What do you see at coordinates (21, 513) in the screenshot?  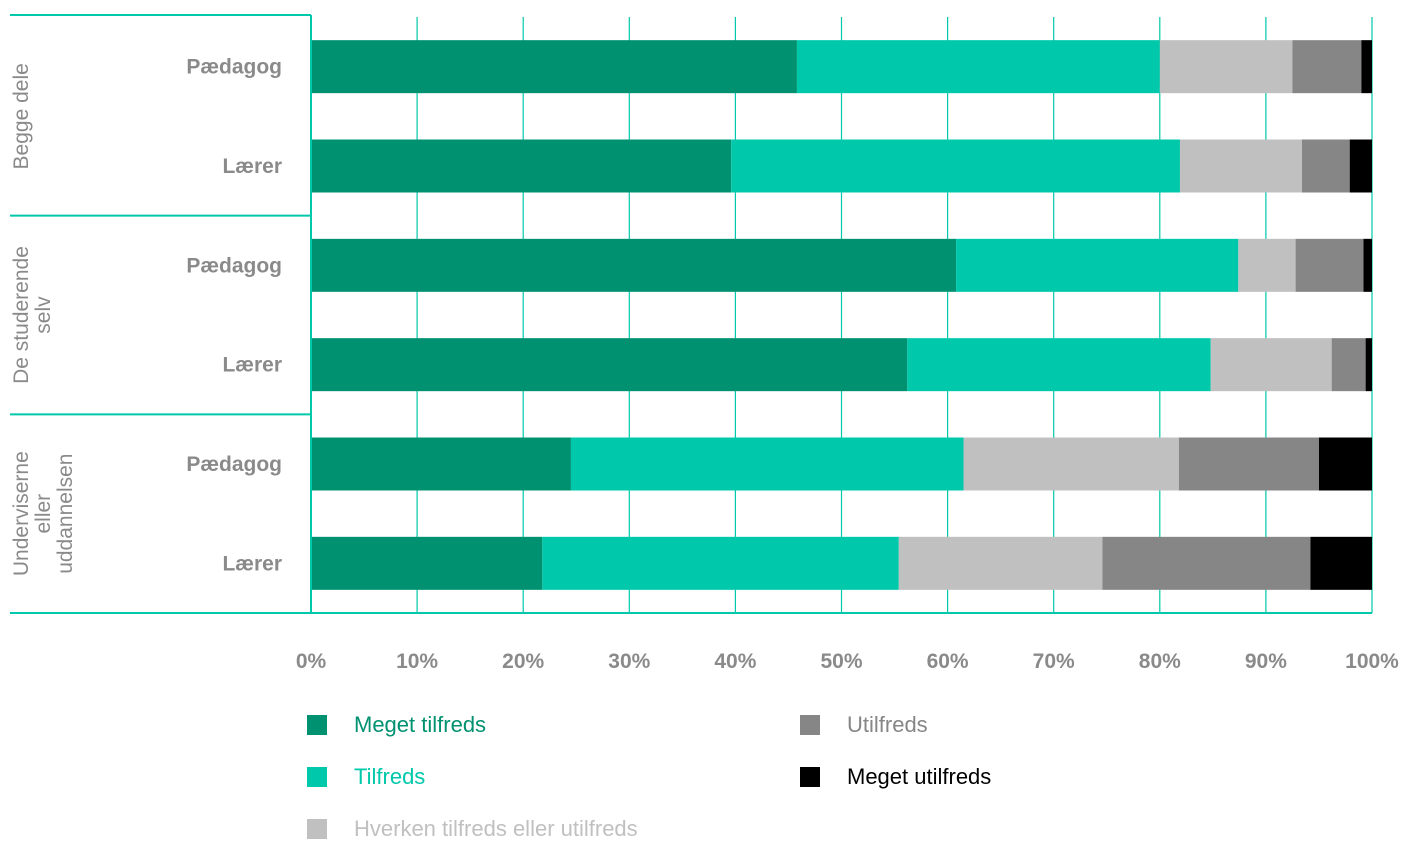 I see `group-label: Underviserne` at bounding box center [21, 513].